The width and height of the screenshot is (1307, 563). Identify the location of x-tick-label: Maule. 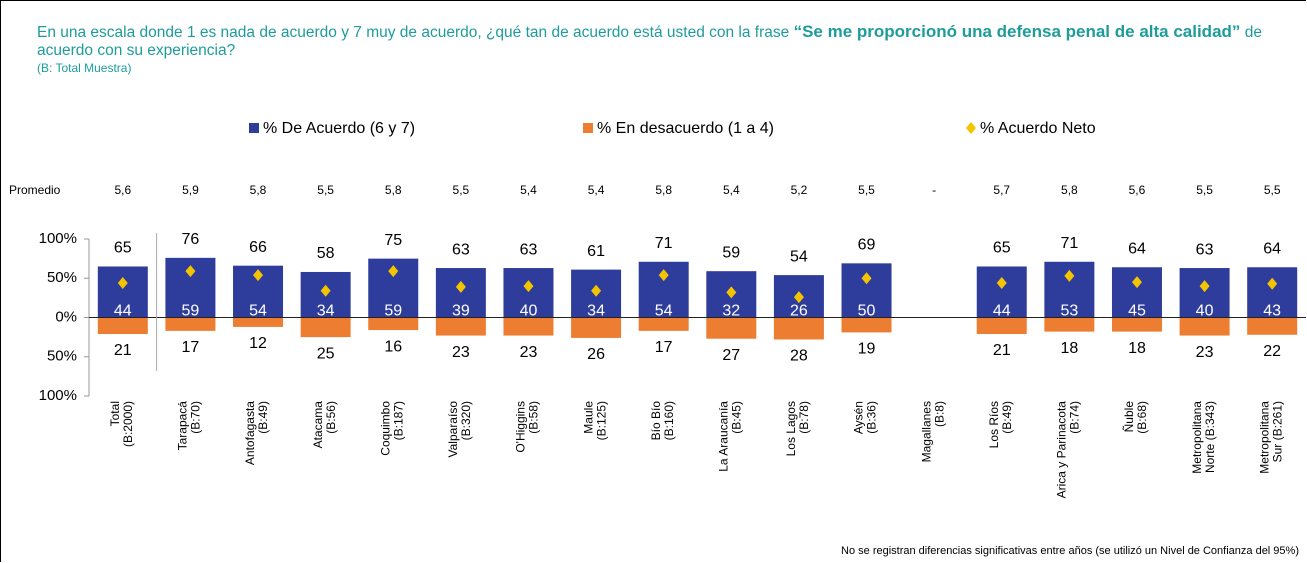
(588, 417).